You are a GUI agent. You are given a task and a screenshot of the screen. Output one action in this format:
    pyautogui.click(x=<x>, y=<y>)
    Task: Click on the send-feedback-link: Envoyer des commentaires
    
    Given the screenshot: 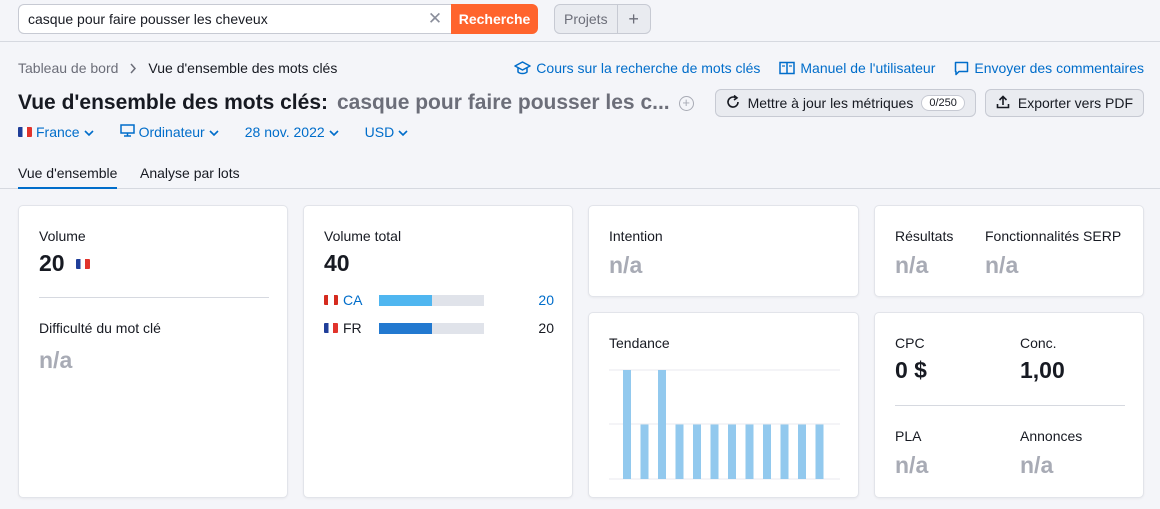 What is the action you would take?
    pyautogui.click(x=1049, y=68)
    